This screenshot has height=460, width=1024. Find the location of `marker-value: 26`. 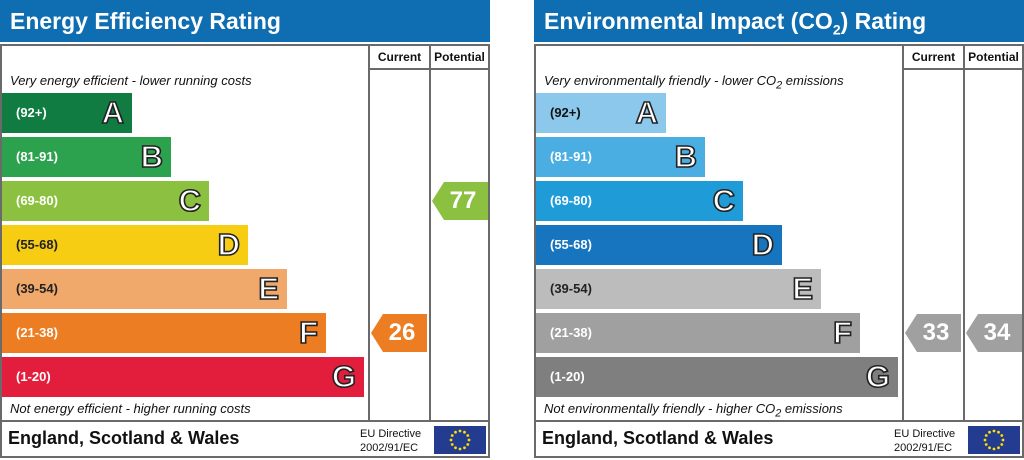

marker-value: 26 is located at coordinates (402, 332).